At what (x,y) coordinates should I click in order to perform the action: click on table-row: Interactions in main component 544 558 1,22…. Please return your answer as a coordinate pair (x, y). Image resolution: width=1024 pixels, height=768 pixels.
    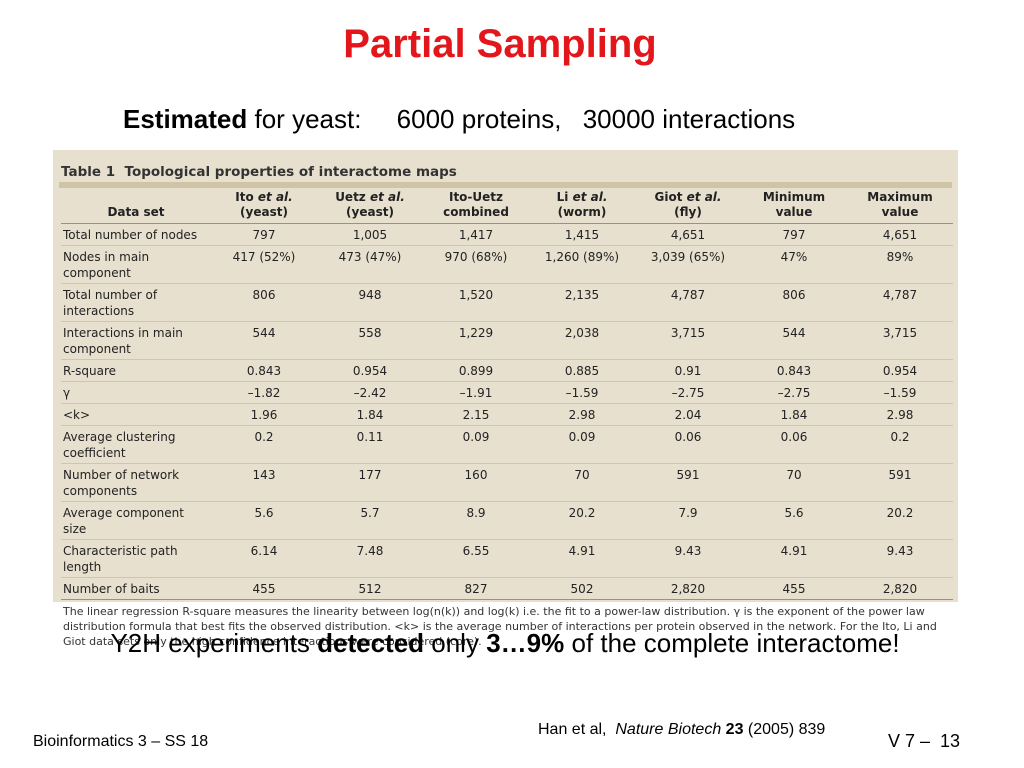
    Looking at the image, I should click on (507, 340).